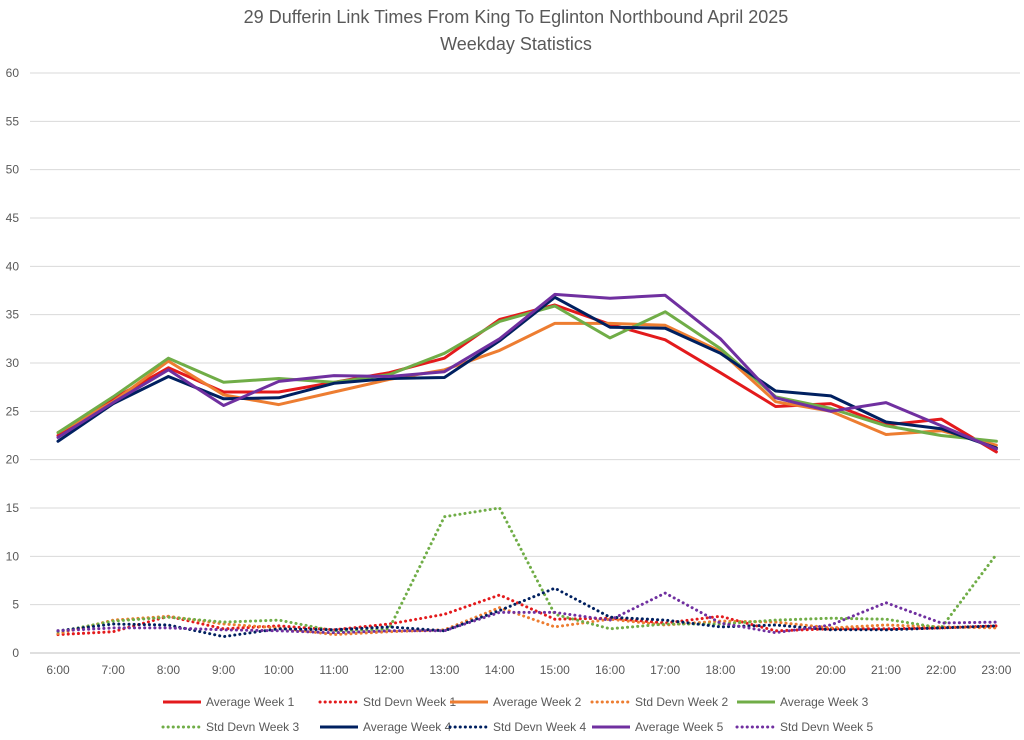 Image resolution: width=1024 pixels, height=740 pixels. I want to click on x-tick-label: 9:00, so click(224, 670).